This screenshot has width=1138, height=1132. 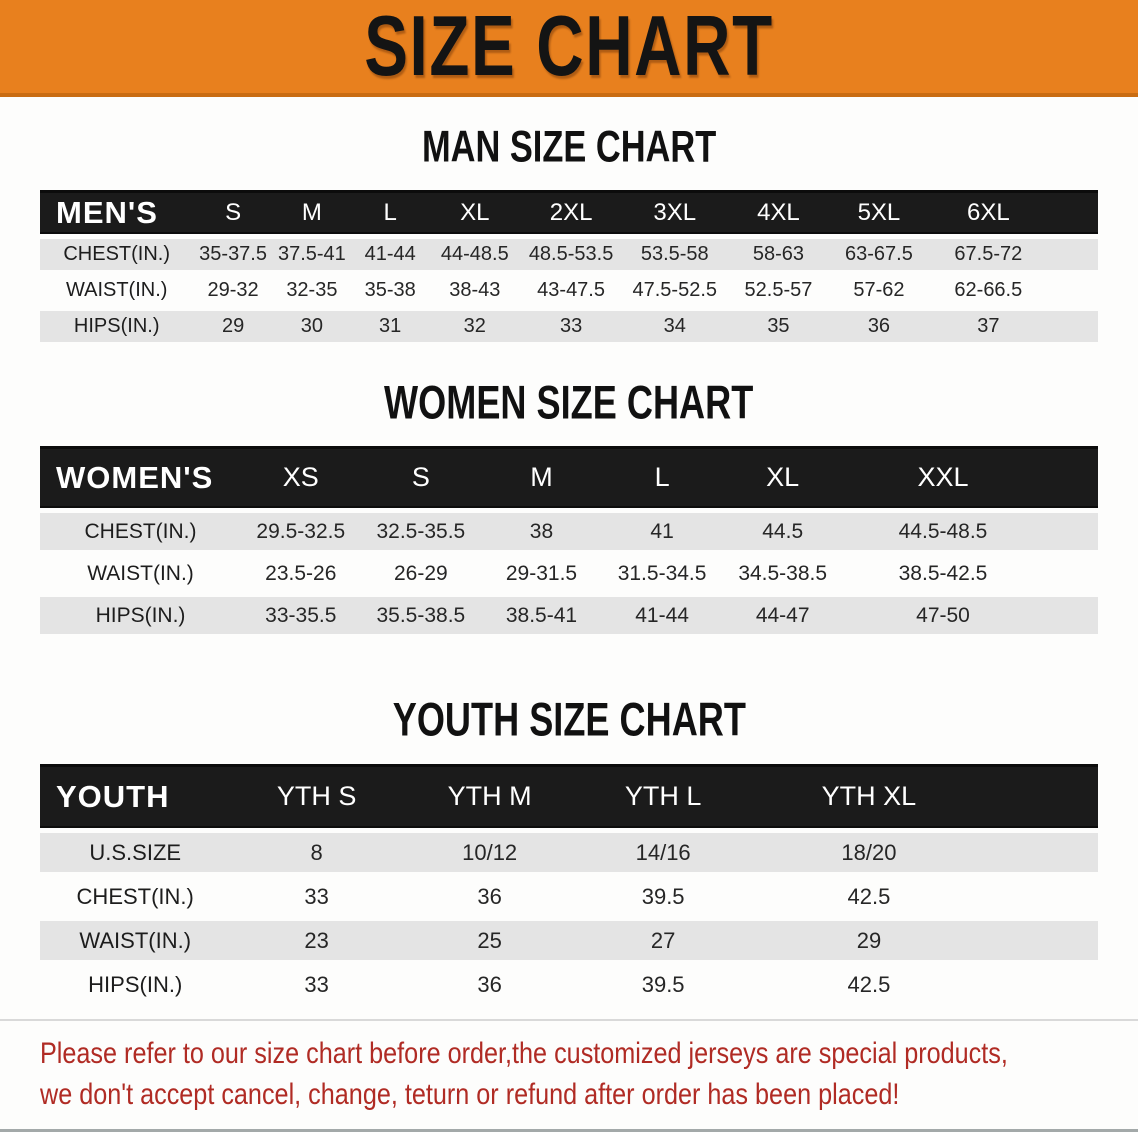 I want to click on youth-section-heading: YOUTH SIZE CHART, so click(x=569, y=719).